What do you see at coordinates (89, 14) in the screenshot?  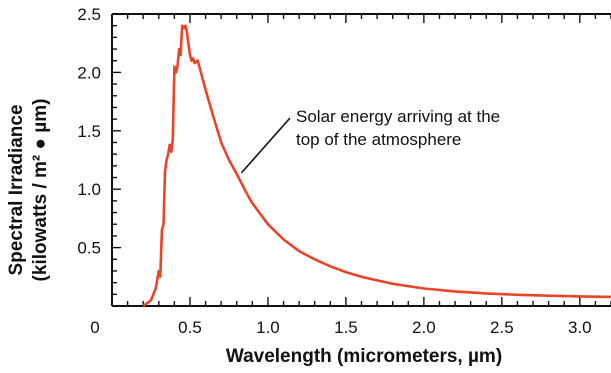 I see `y-tick-label: 2.5` at bounding box center [89, 14].